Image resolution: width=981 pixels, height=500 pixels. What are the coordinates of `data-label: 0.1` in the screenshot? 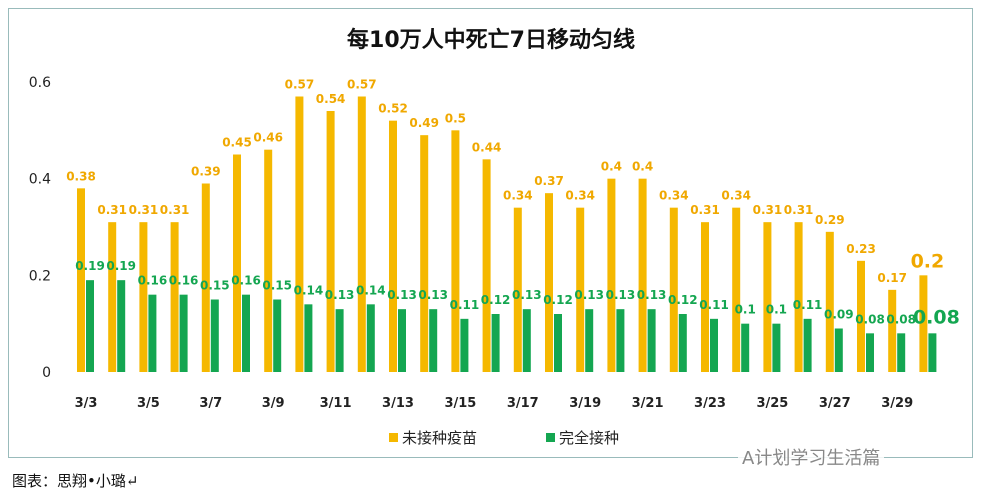 It's located at (745, 310).